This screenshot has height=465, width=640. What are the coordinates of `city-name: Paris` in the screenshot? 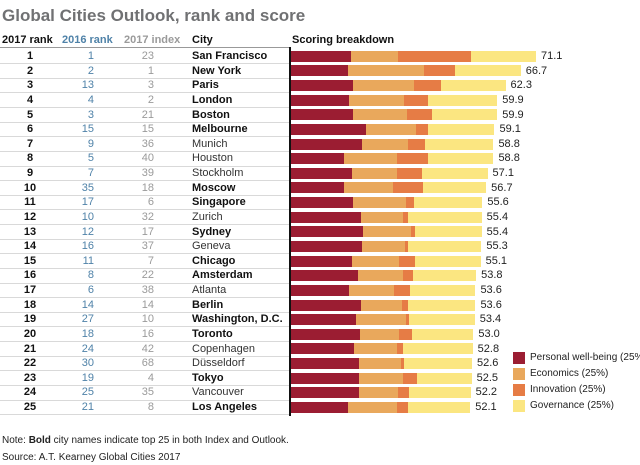 It's located at (205, 85).